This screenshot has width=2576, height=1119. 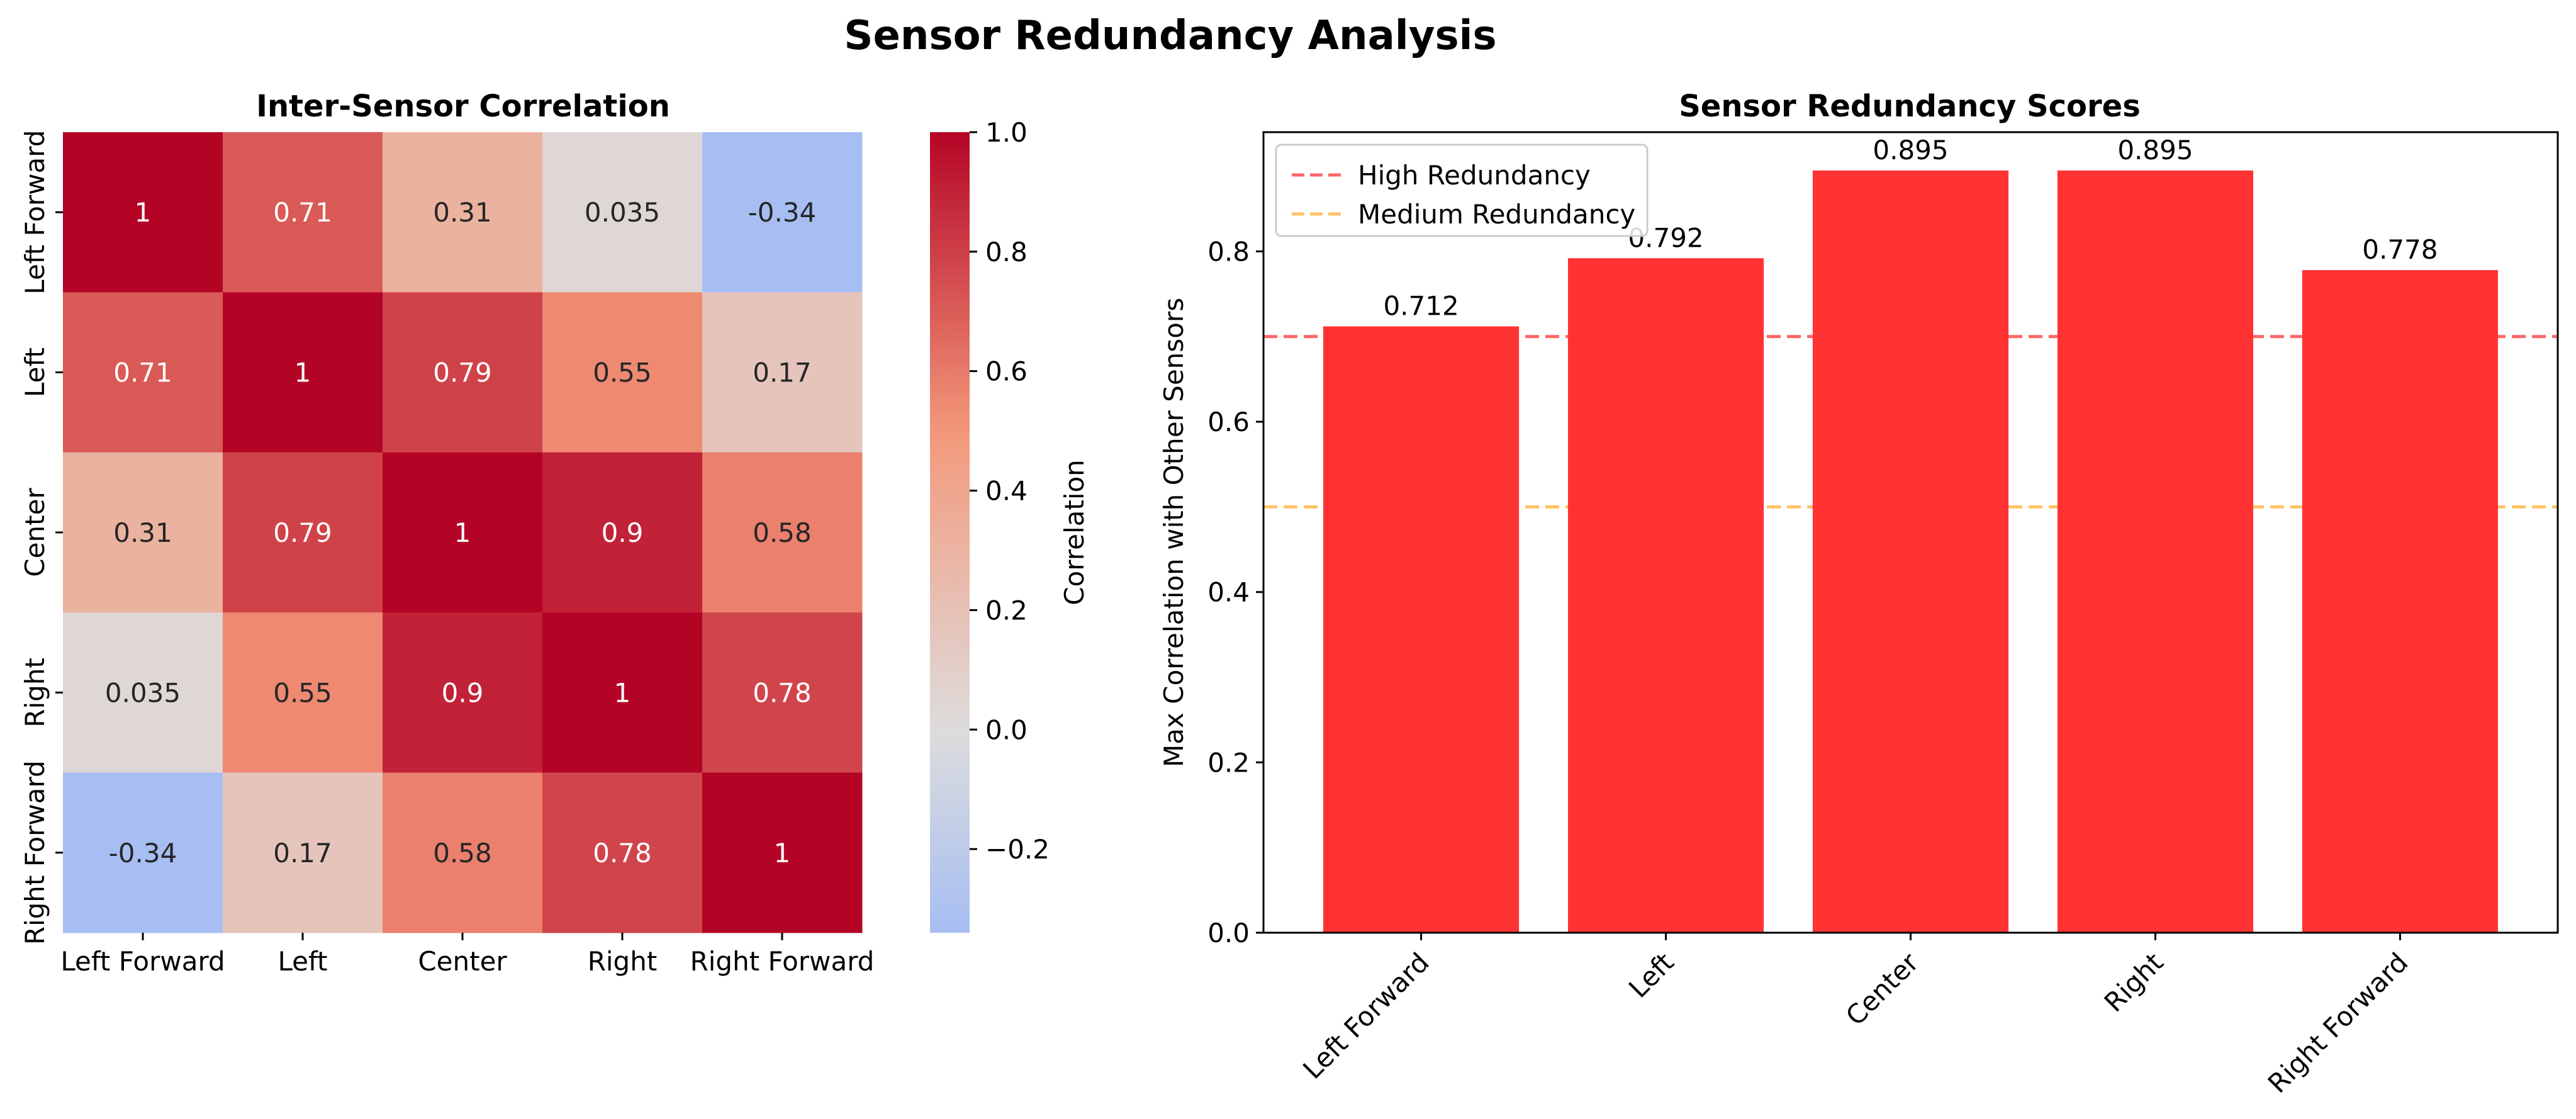 I want to click on heatmap-y-tick-labels: Left Forward Left Center Right Right Forward, so click(x=41, y=537).